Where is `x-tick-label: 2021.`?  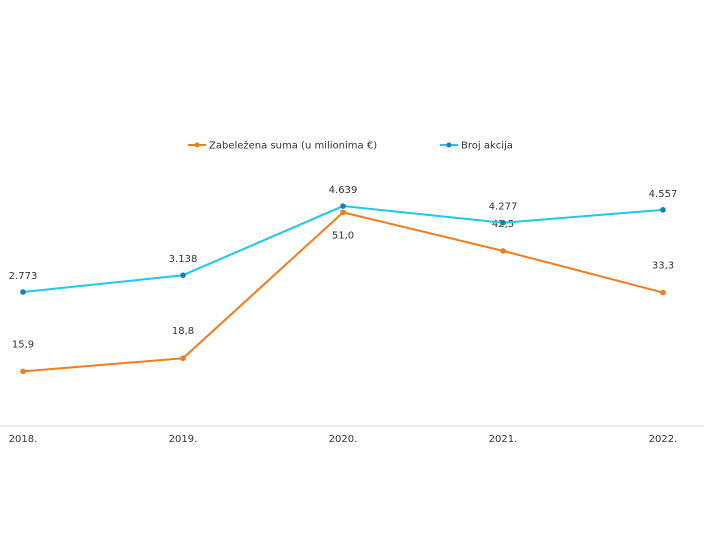
x-tick-label: 2021. is located at coordinates (503, 439).